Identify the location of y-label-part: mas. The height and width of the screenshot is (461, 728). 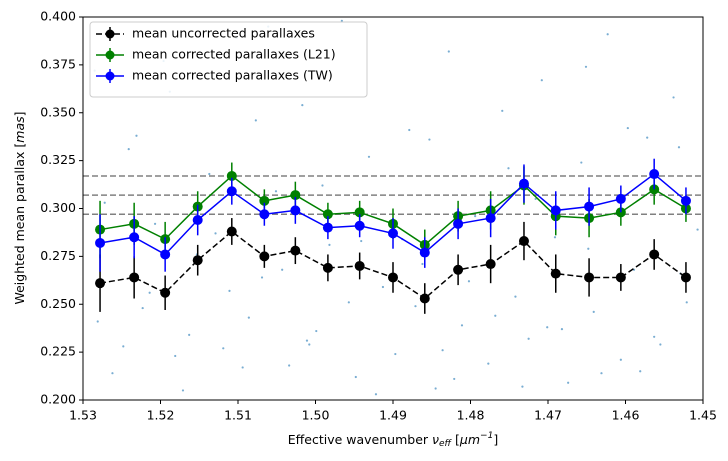
(19, 129).